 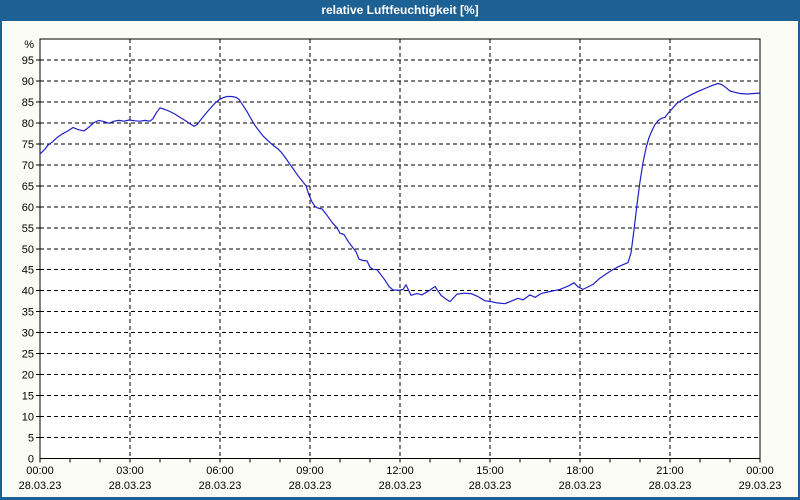 What do you see at coordinates (28, 397) in the screenshot?
I see `y-tick-label: 15` at bounding box center [28, 397].